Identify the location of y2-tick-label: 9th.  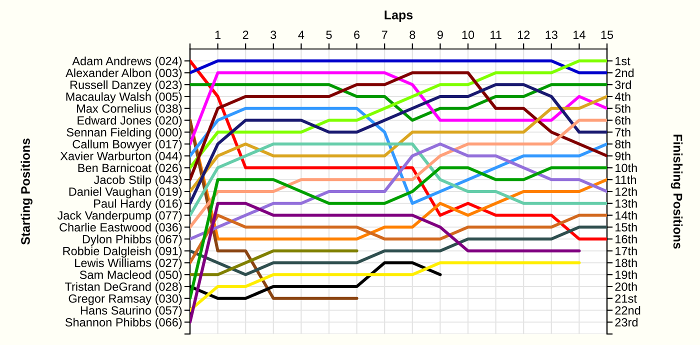
(622, 156).